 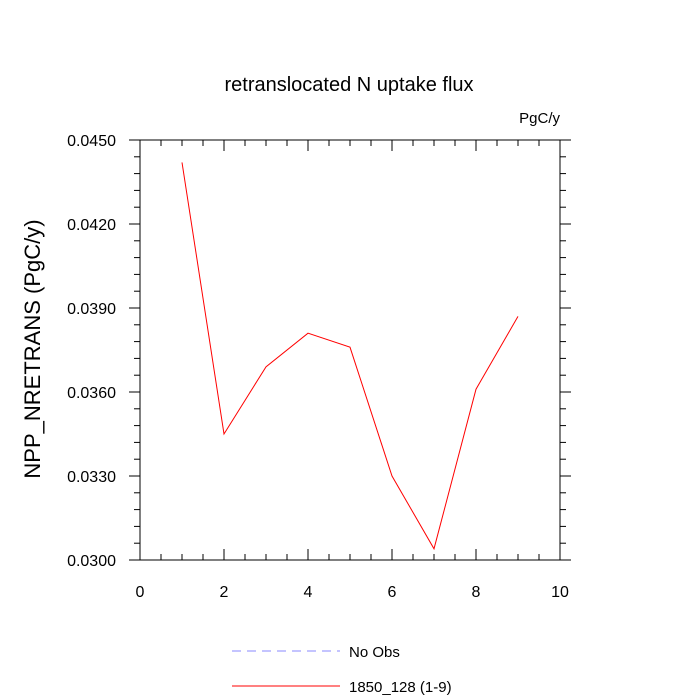 What do you see at coordinates (91, 477) in the screenshot?
I see `y-tick-label: 0.0330` at bounding box center [91, 477].